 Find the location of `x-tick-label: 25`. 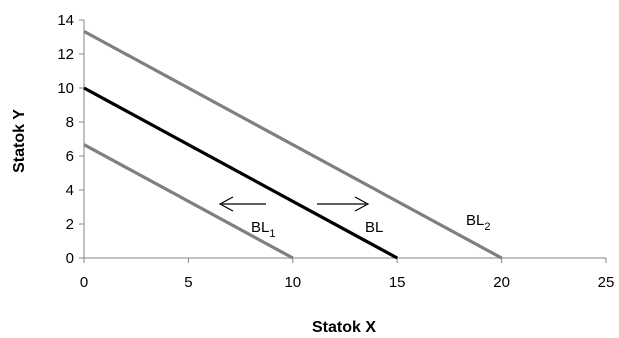

x-tick-label: 25 is located at coordinates (606, 282).